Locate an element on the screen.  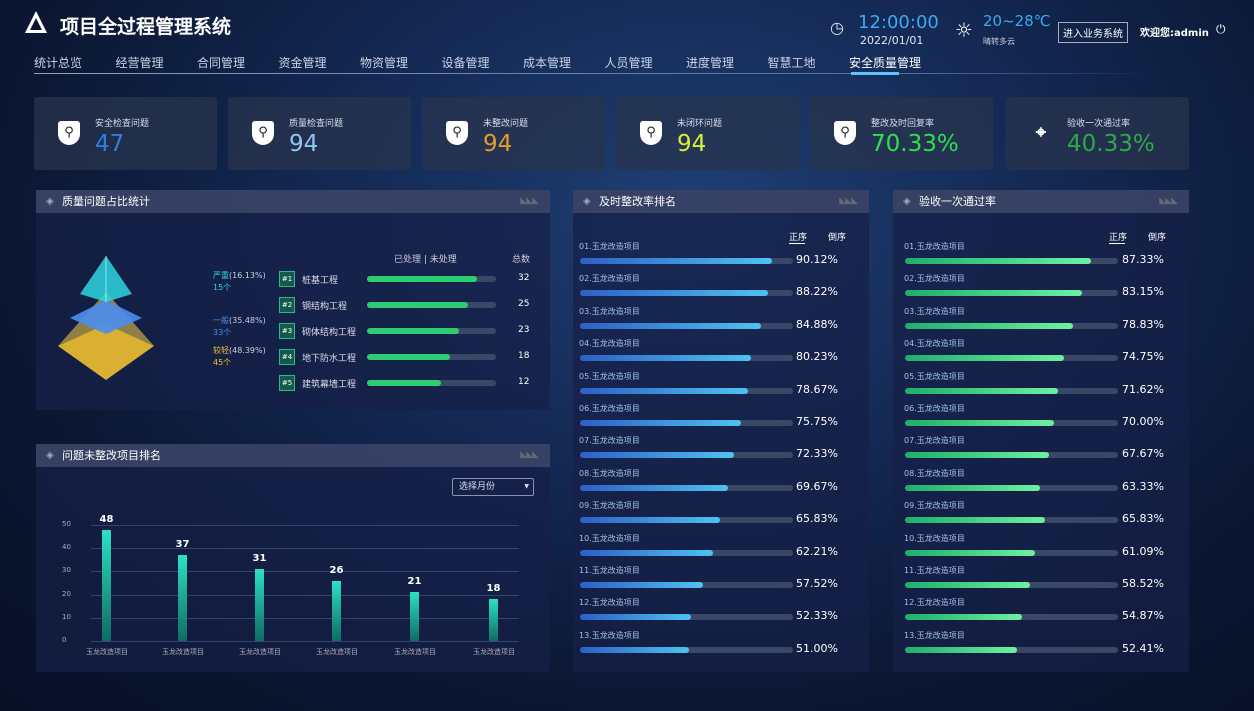
app-title: 项目全过程管理系统 is located at coordinates (146, 27).